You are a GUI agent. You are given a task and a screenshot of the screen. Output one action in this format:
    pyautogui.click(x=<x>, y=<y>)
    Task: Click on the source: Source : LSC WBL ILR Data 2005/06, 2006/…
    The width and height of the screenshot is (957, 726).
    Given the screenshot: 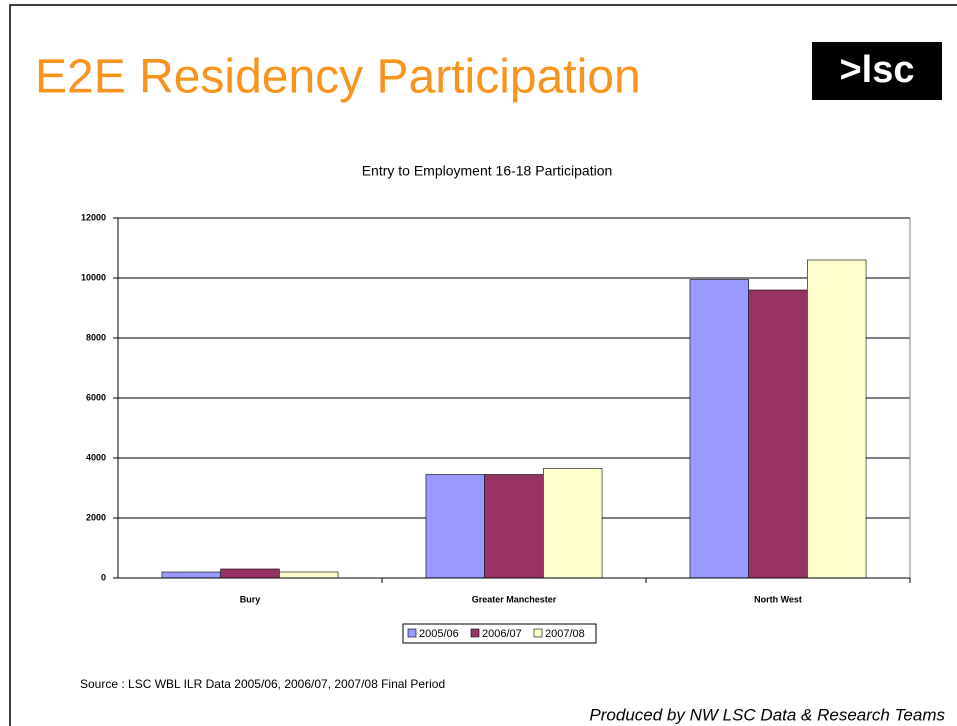 What is the action you would take?
    pyautogui.click(x=262, y=684)
    